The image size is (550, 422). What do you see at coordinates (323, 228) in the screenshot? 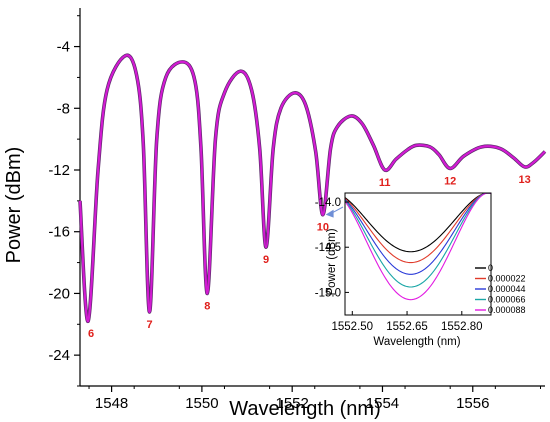
I see `dip-label: 10` at bounding box center [323, 228].